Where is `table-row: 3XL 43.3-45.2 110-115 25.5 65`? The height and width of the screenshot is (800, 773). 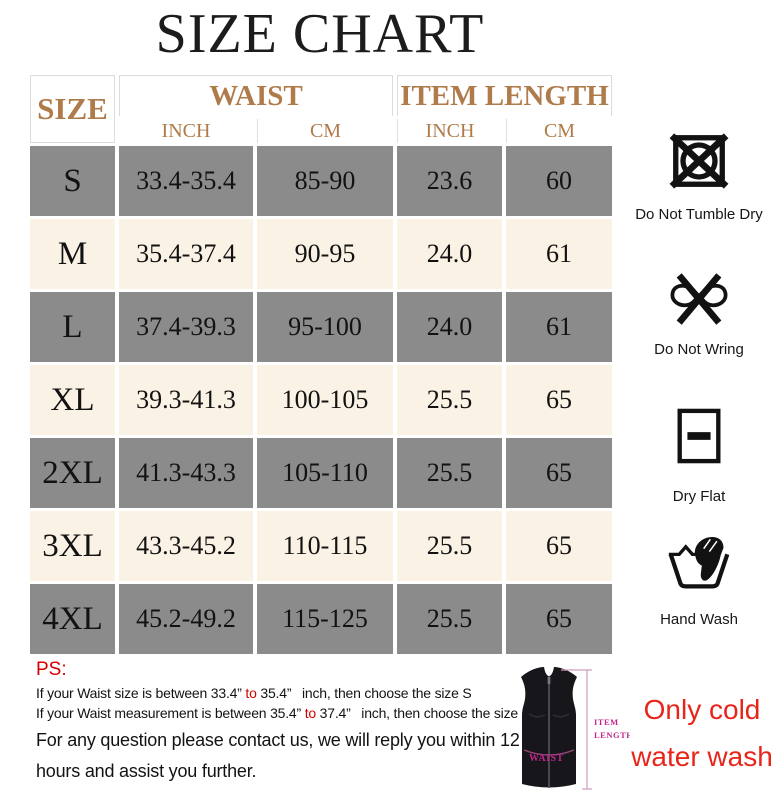
table-row: 3XL 43.3-45.2 110-115 25.5 65 is located at coordinates (321, 546).